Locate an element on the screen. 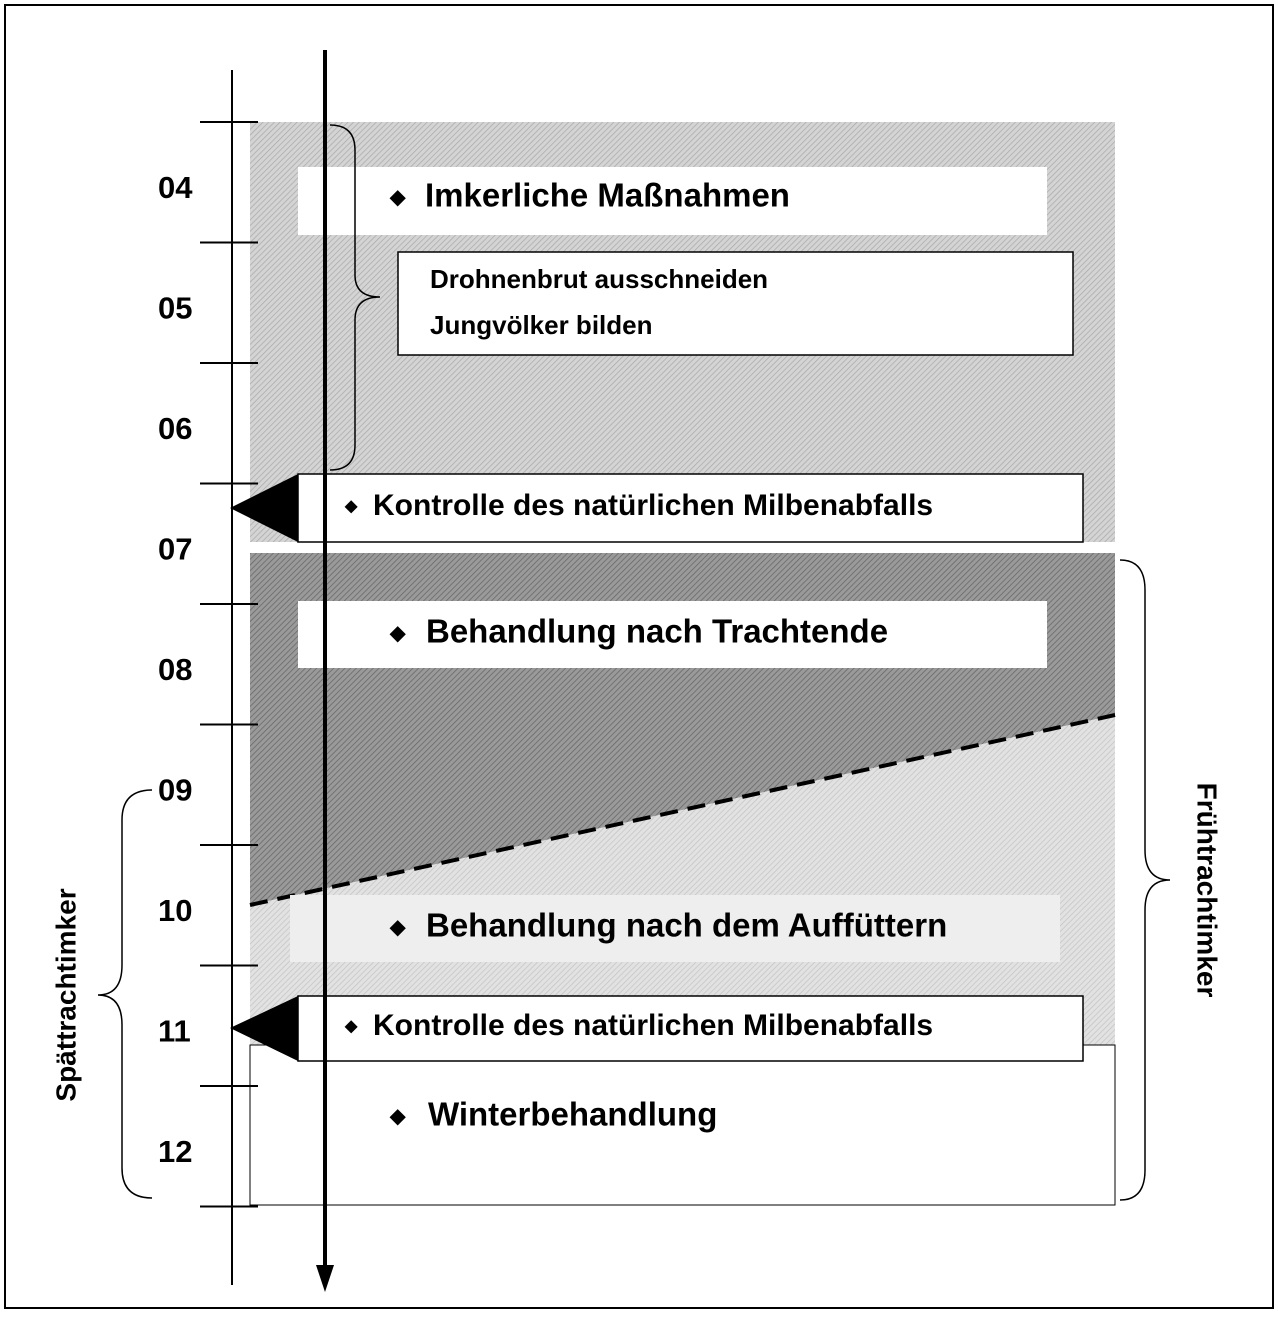 The height and width of the screenshot is (1318, 1278). treatment: Behandlung nach dem Auffüttern is located at coordinates (686, 925).